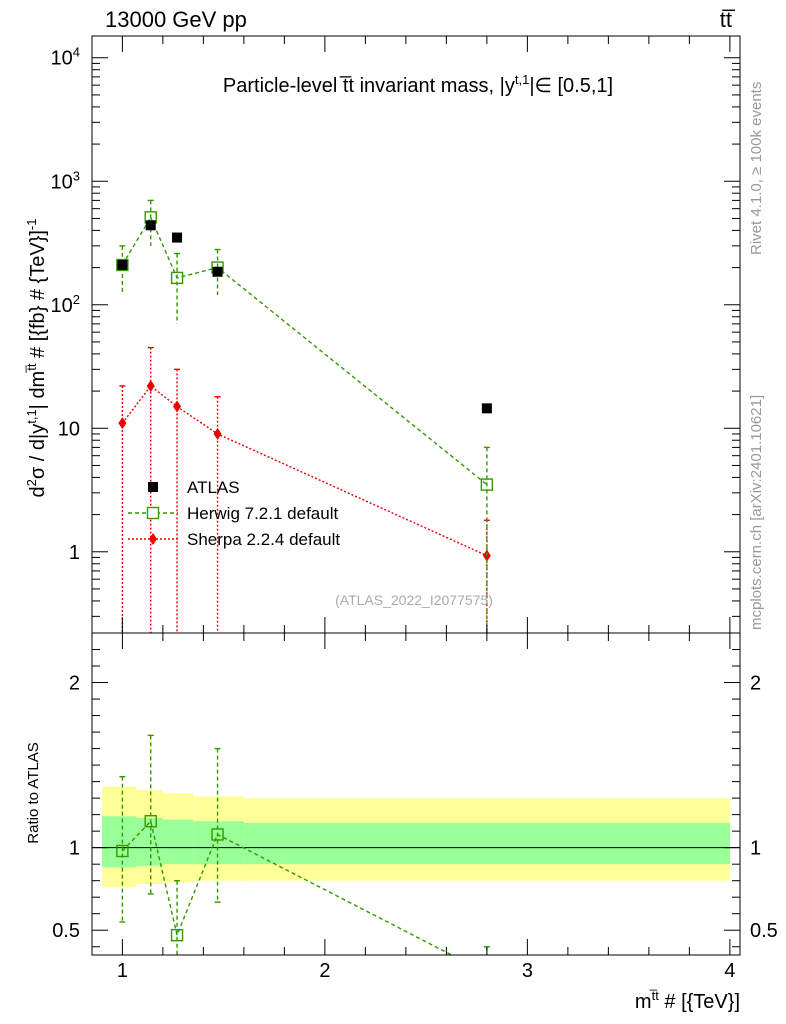  What do you see at coordinates (153, 539) in the screenshot?
I see `legend-marker-sherpa` at bounding box center [153, 539].